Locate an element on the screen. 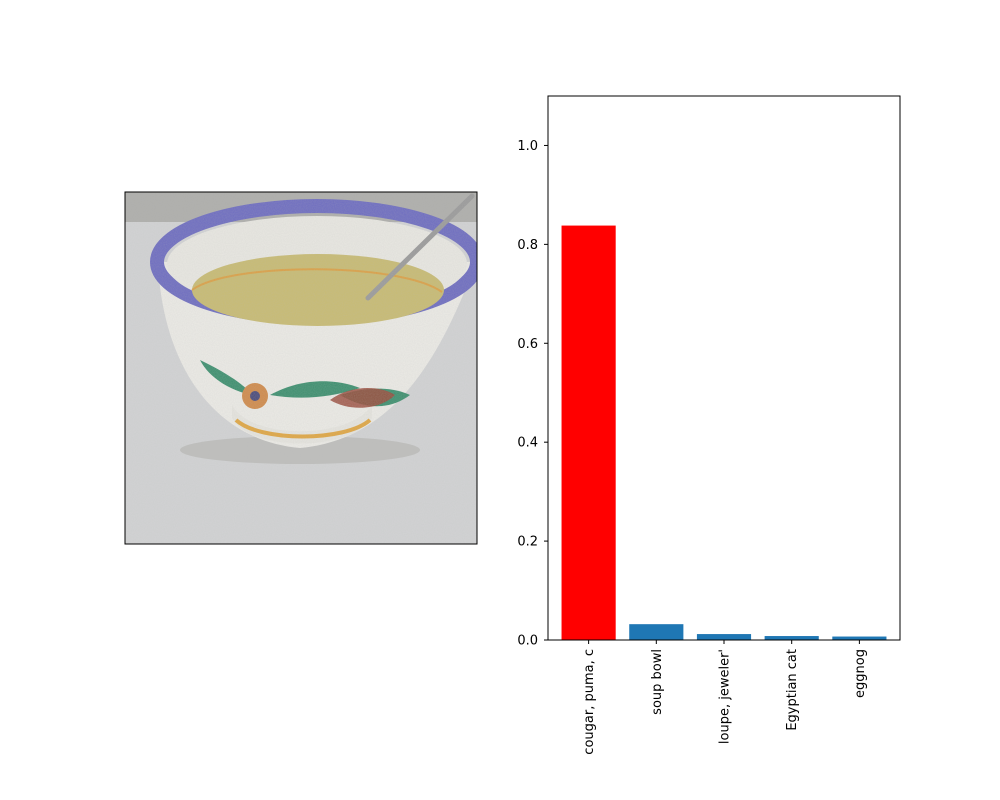 Image resolution: width=1000 pixels, height=800 pixels. x-tick-label: Egyptian cat is located at coordinates (792, 690).